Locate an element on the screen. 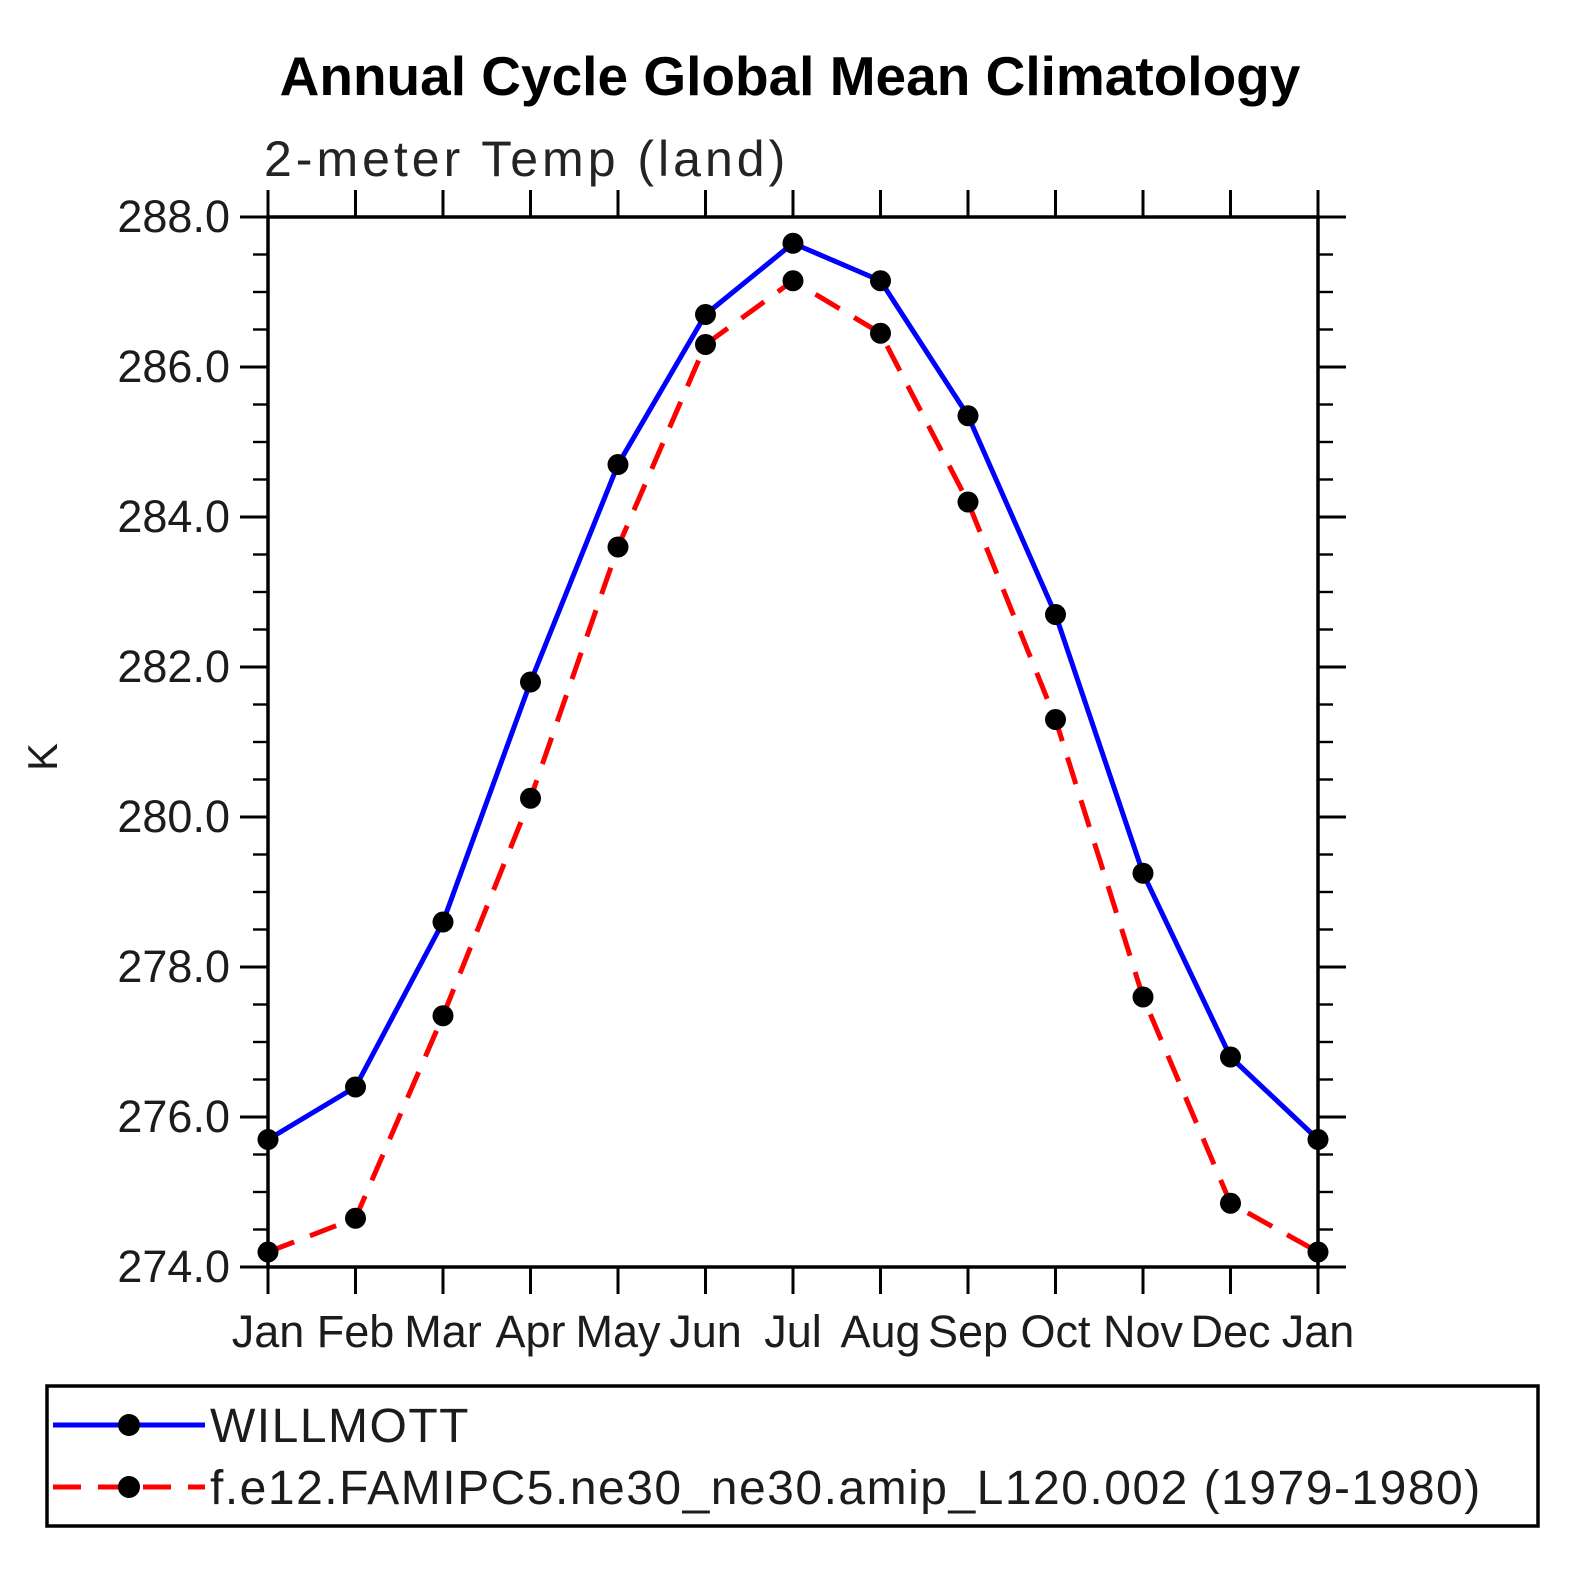 This screenshot has width=1575, height=1575. y-tick-label: 278.0 is located at coordinates (173, 966).